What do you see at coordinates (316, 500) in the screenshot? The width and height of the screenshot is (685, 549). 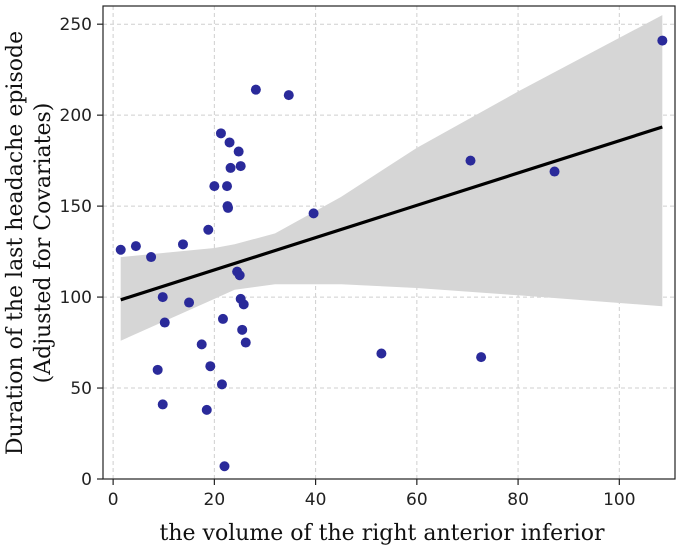 I see `x-tick-label: 40` at bounding box center [316, 500].